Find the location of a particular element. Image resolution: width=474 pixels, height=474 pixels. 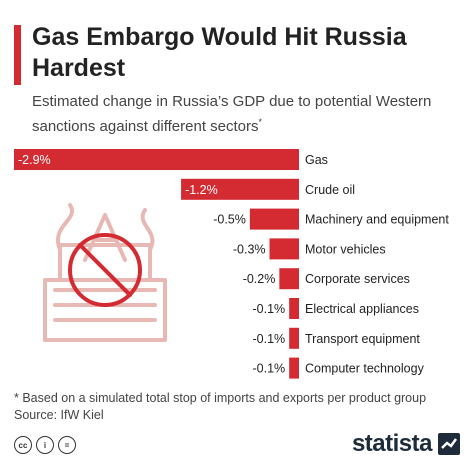

bar-value-label: -0.3% is located at coordinates (249, 249).